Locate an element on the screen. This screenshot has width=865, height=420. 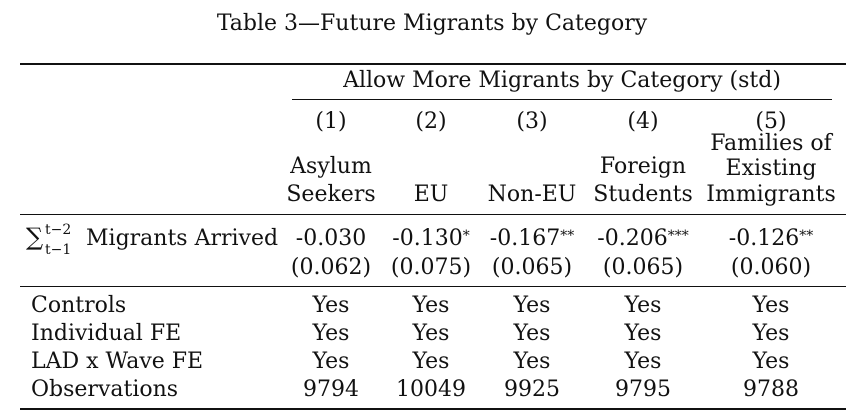
coefficient-cell: -0.167** is located at coordinates (532, 239).